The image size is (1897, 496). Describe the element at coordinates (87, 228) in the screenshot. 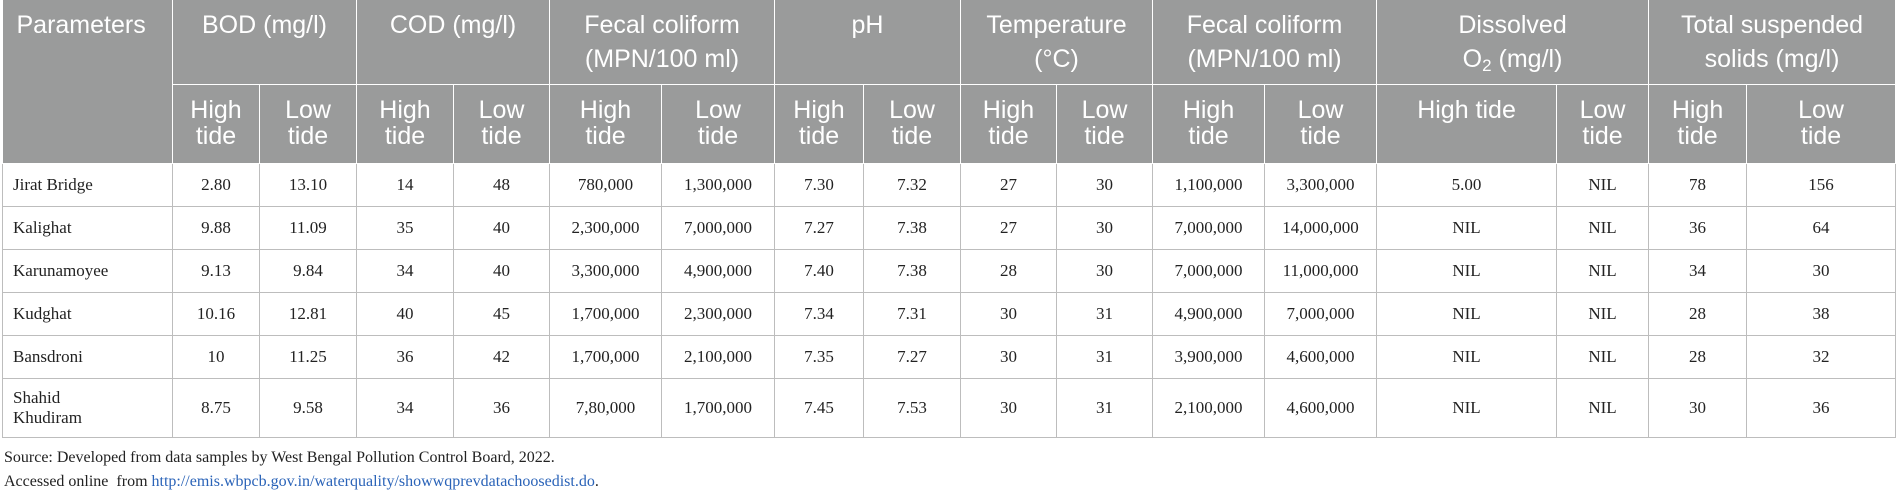

I see `cell-location: Kalighat` at that location.